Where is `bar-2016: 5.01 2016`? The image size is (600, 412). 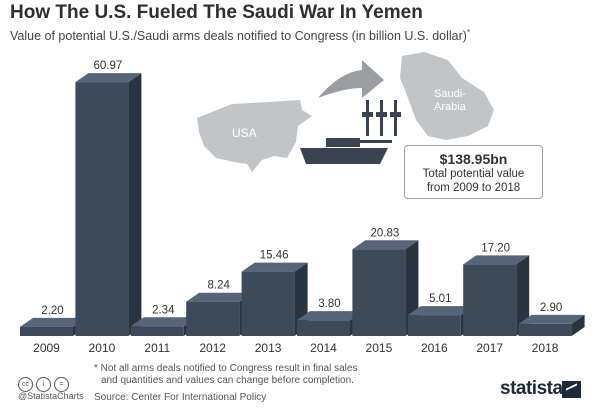
bar-2016: 5.01 2016 is located at coordinates (440, 324).